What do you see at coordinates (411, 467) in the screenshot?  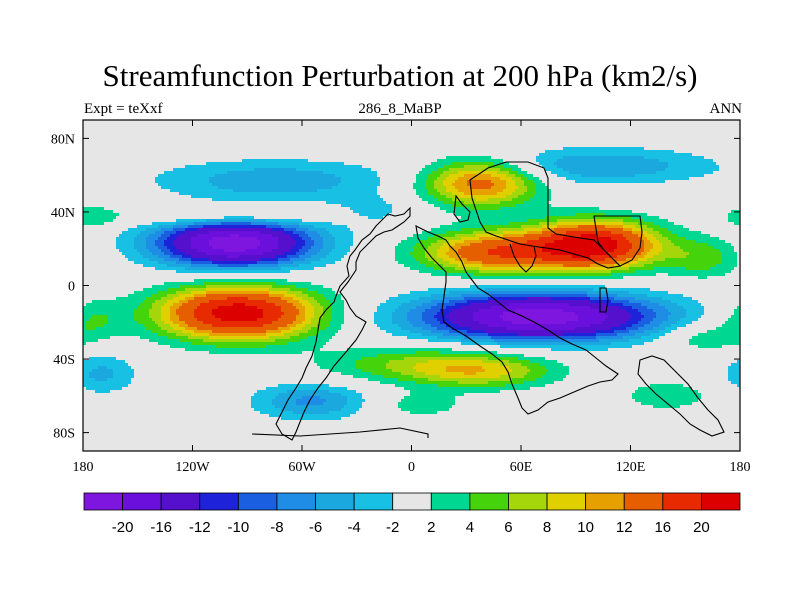 I see `x-tick-label: 0` at bounding box center [411, 467].